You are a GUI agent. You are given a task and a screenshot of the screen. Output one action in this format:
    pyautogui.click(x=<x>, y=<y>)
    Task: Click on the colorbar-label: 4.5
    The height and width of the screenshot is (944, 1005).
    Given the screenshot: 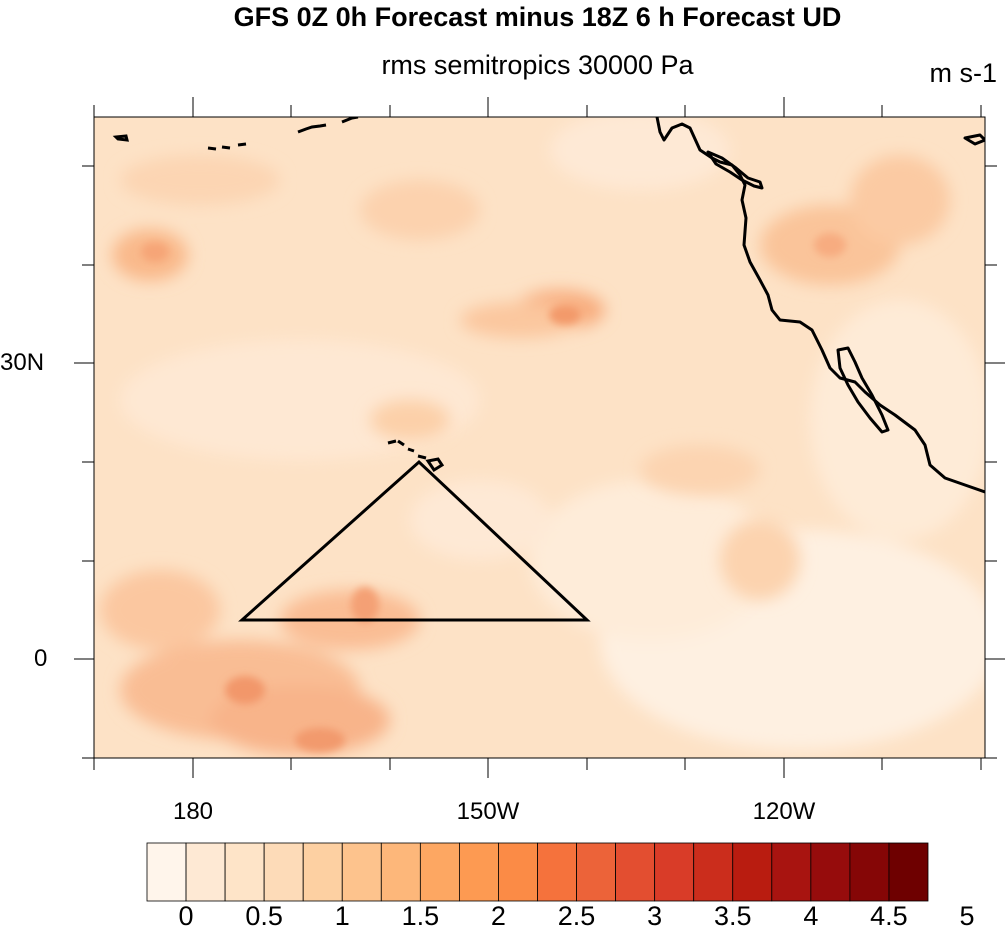 What is the action you would take?
    pyautogui.click(x=889, y=916)
    